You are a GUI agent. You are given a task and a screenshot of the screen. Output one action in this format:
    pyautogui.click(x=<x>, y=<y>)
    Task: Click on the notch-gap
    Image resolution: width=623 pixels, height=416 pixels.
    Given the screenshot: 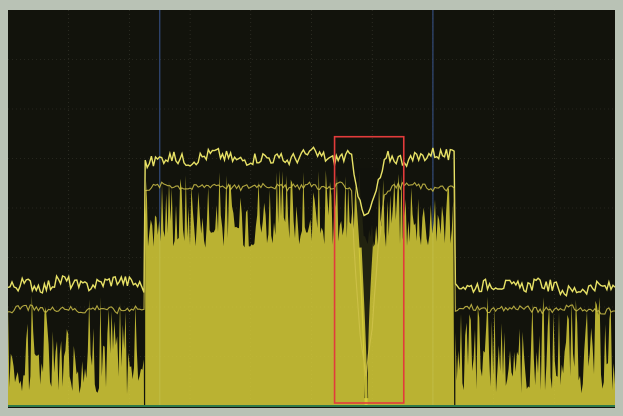 What is the action you would take?
    pyautogui.click(x=366, y=283)
    